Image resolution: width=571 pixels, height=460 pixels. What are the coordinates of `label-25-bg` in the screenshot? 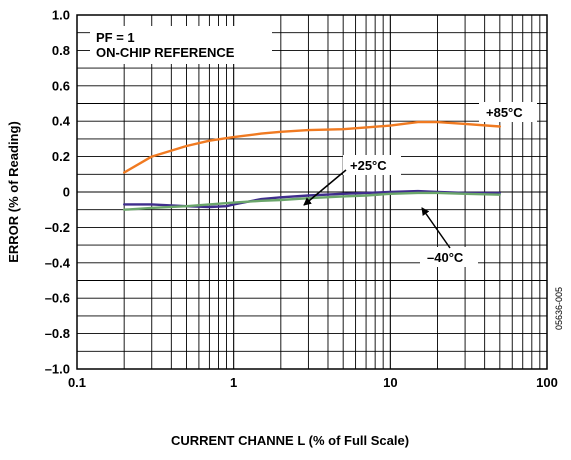 It's located at (372, 165).